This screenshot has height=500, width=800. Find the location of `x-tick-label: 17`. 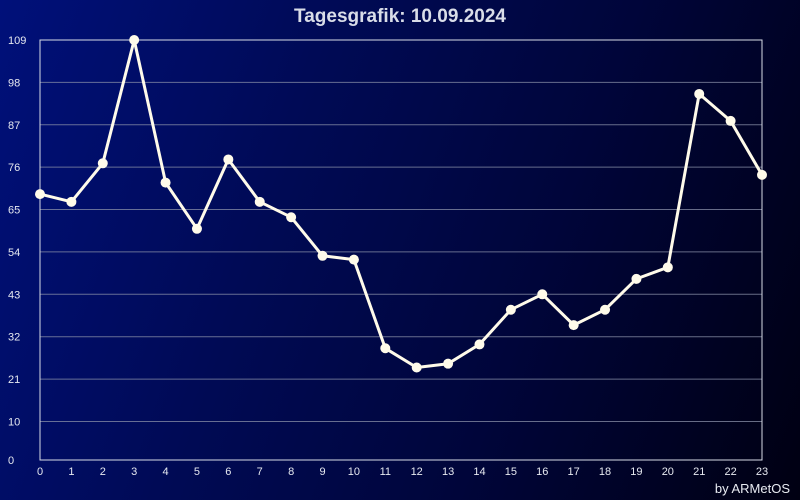

x-tick-label: 17 is located at coordinates (574, 472).